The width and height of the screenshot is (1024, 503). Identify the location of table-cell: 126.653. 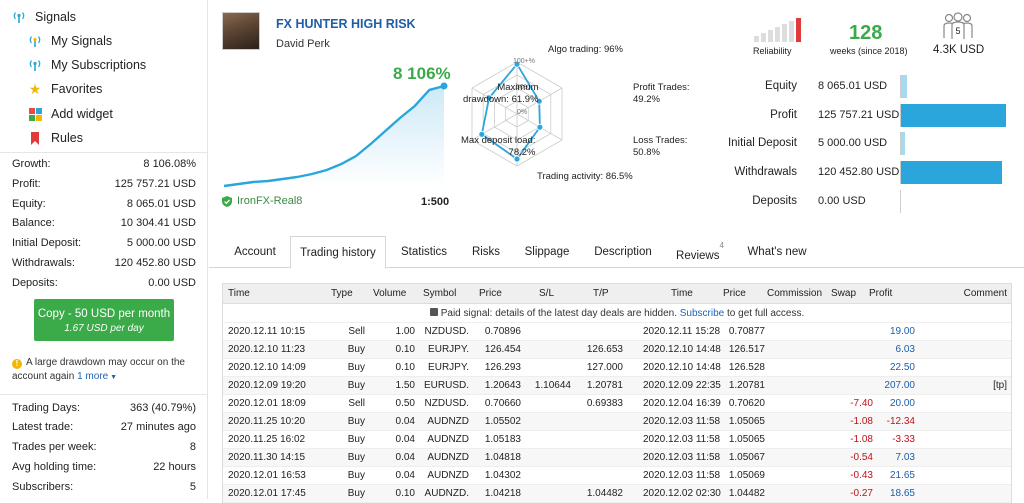
(604, 349).